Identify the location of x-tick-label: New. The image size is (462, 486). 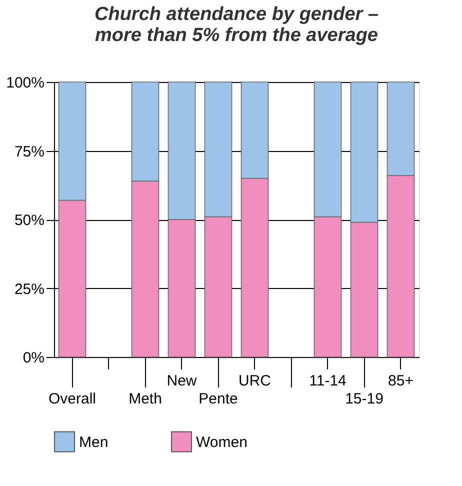
(181, 381).